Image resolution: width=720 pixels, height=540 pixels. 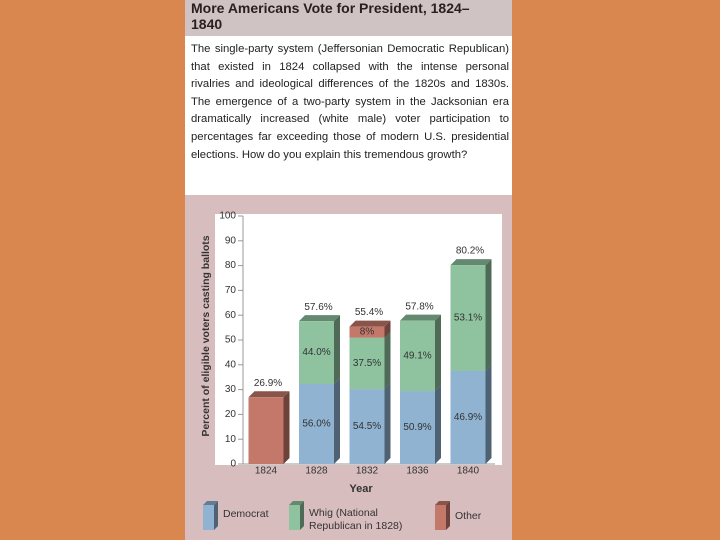 What do you see at coordinates (266, 471) in the screenshot?
I see `x-tick-label: 1824` at bounding box center [266, 471].